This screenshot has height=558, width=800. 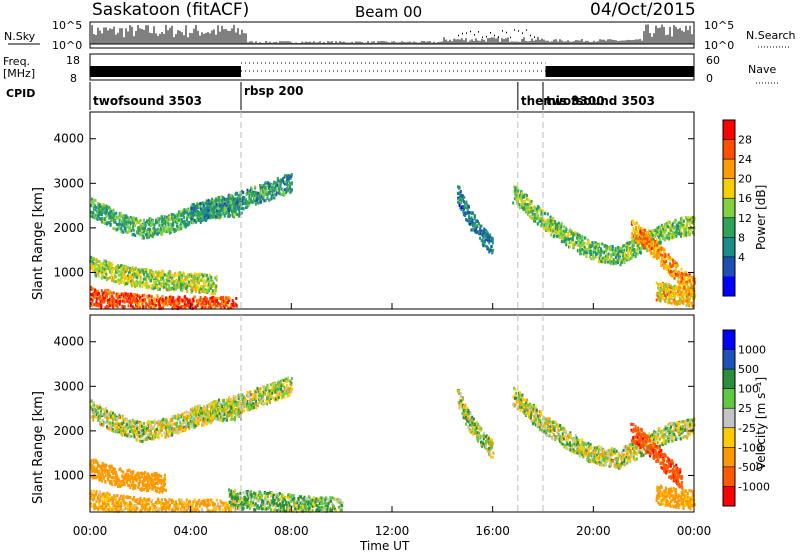 I want to click on search-label: N.Search, so click(x=771, y=35).